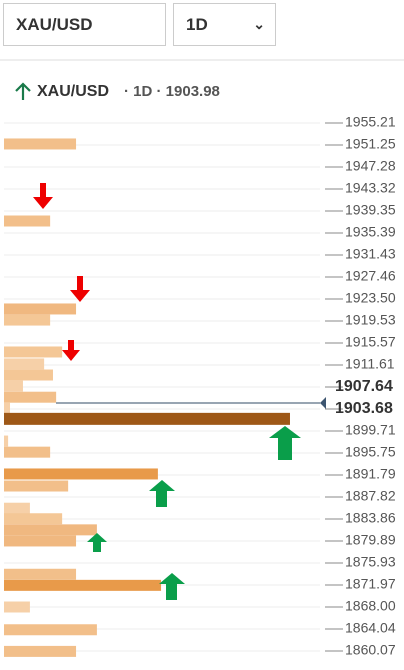 This screenshot has height=670, width=404. What do you see at coordinates (370, 562) in the screenshot?
I see `y-tick-label: 1875.93` at bounding box center [370, 562].